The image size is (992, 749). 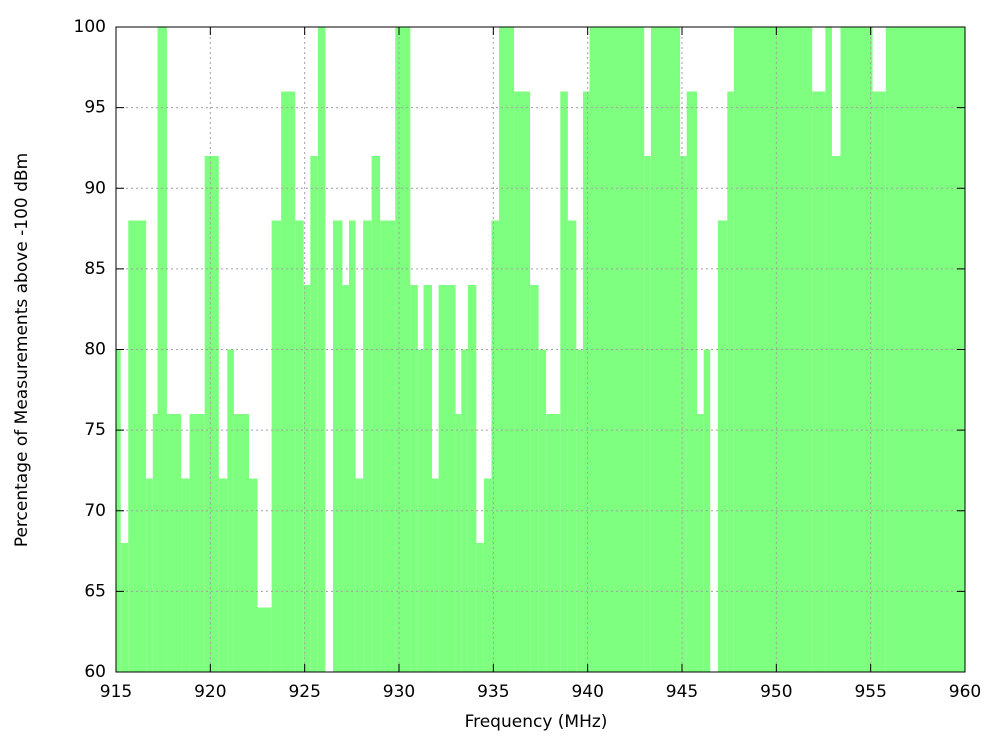 I want to click on y-tick-label: 60, so click(x=95, y=672).